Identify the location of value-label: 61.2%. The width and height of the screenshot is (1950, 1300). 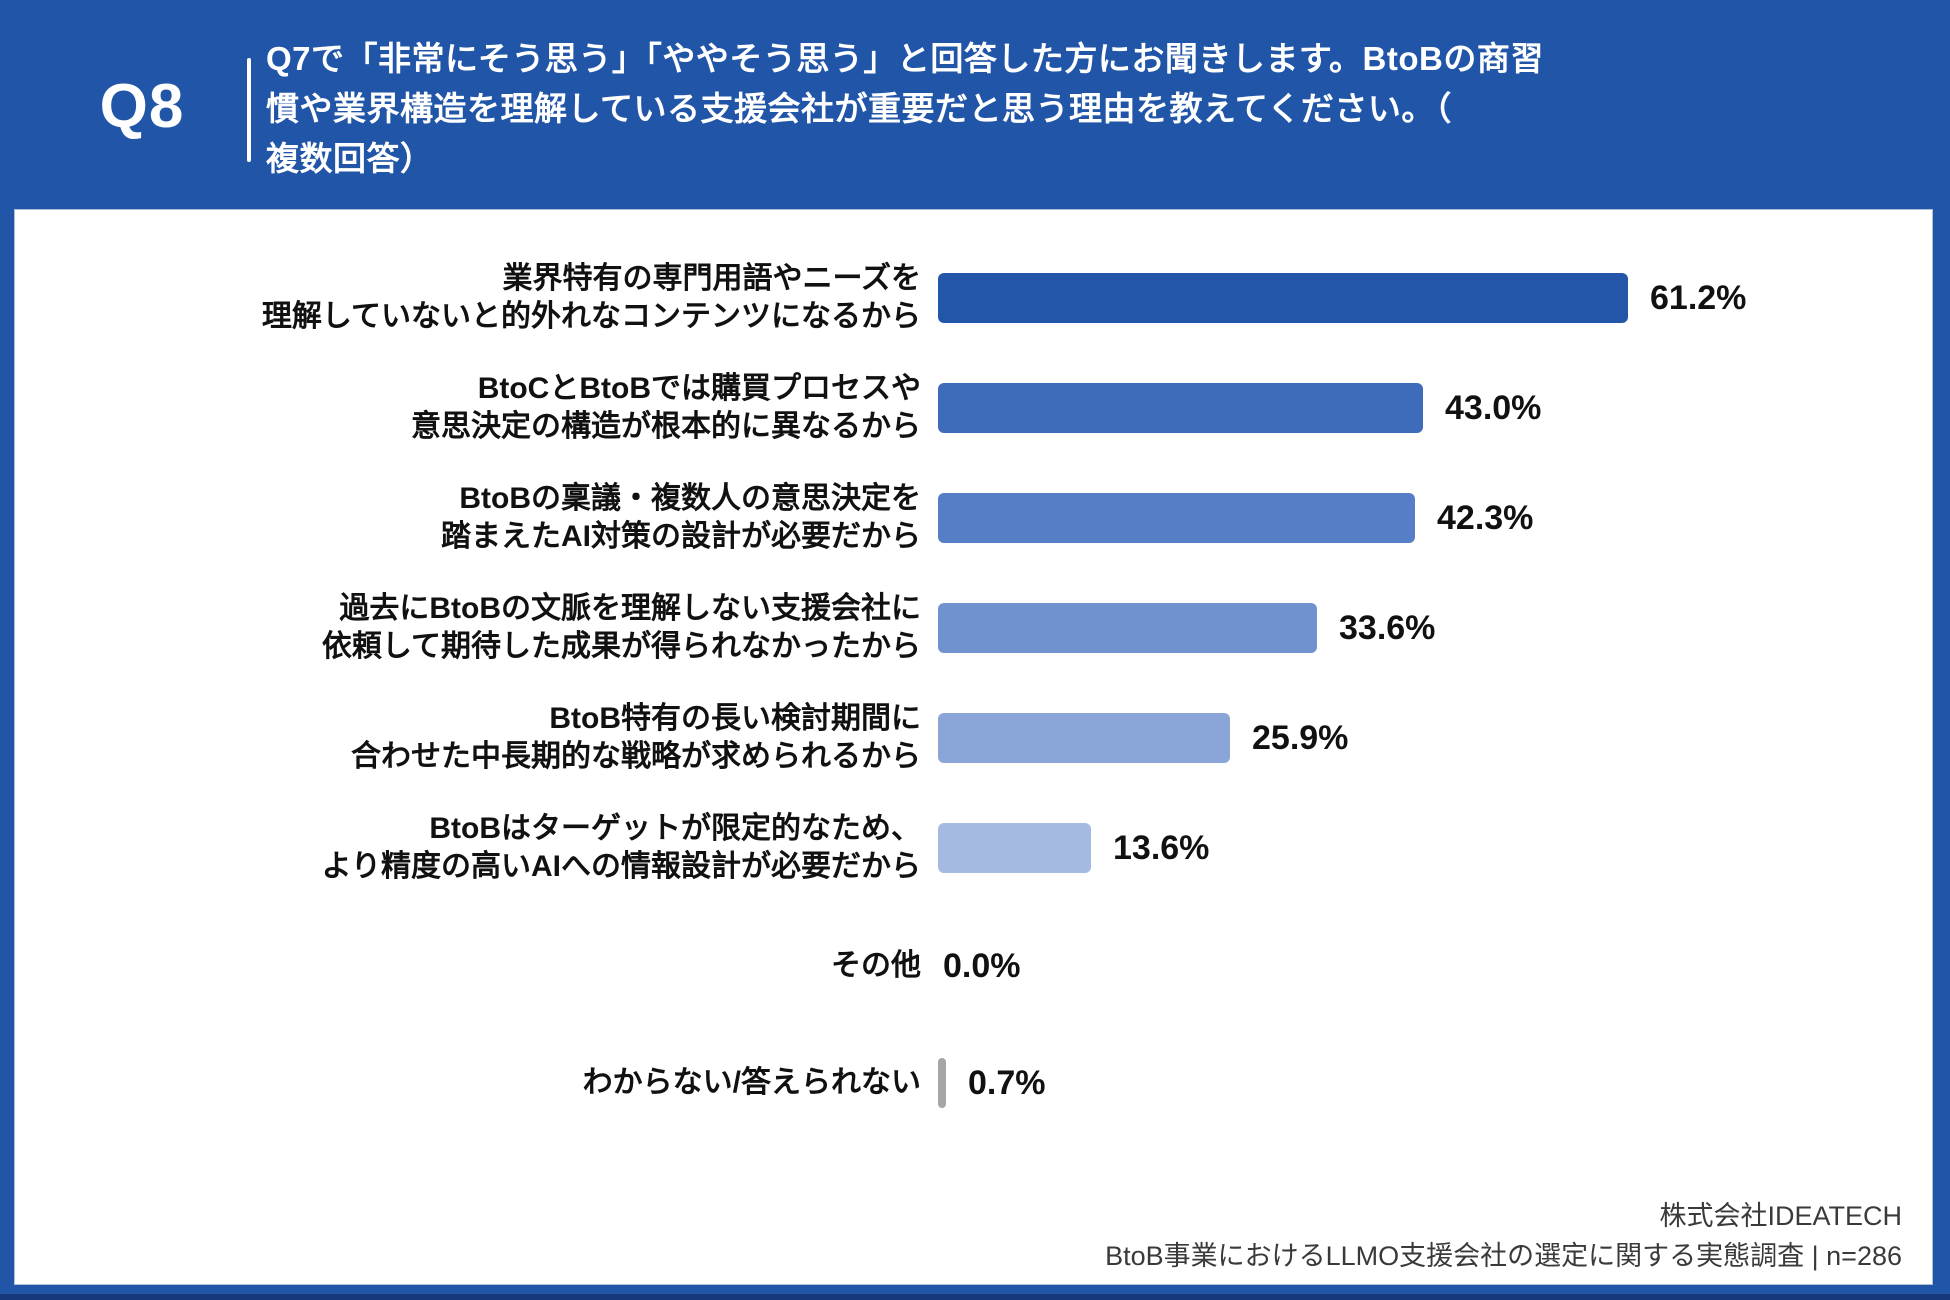
(1698, 297).